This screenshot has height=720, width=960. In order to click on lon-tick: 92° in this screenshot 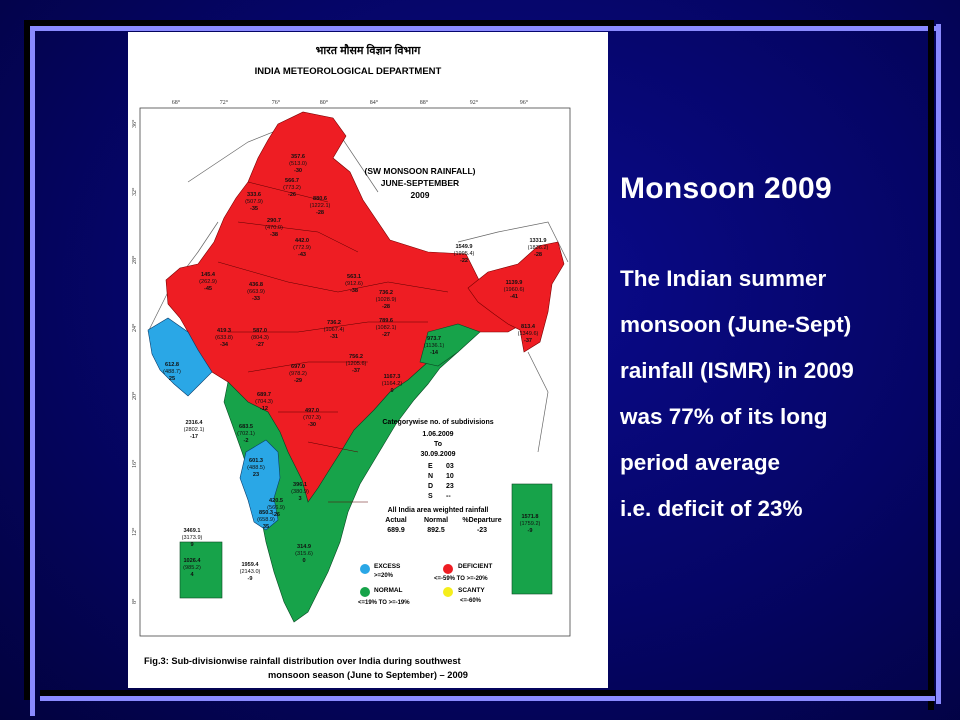, I will do `click(474, 102)`.